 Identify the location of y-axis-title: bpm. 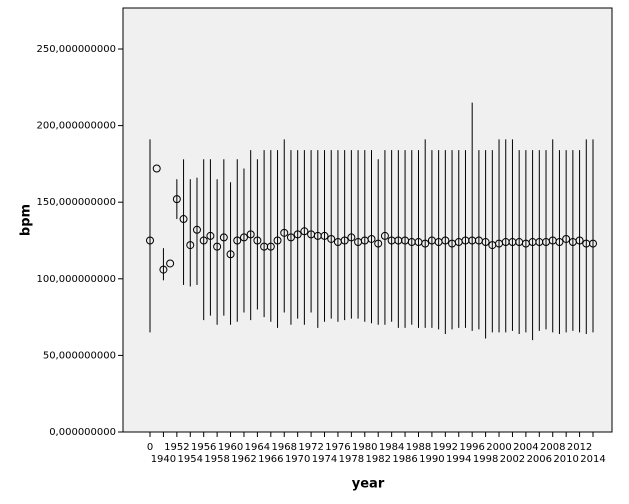
(26, 220).